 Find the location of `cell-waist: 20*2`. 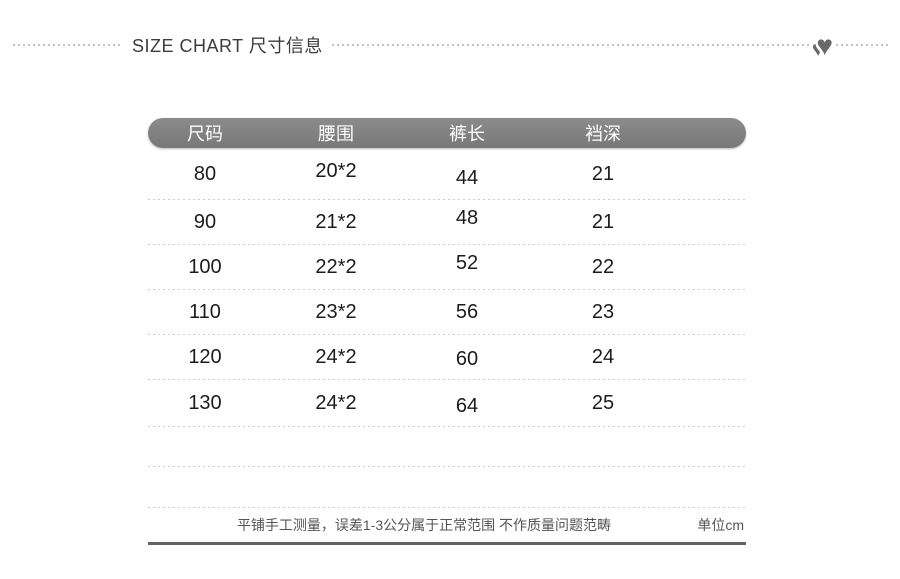

cell-waist: 20*2 is located at coordinates (336, 170).